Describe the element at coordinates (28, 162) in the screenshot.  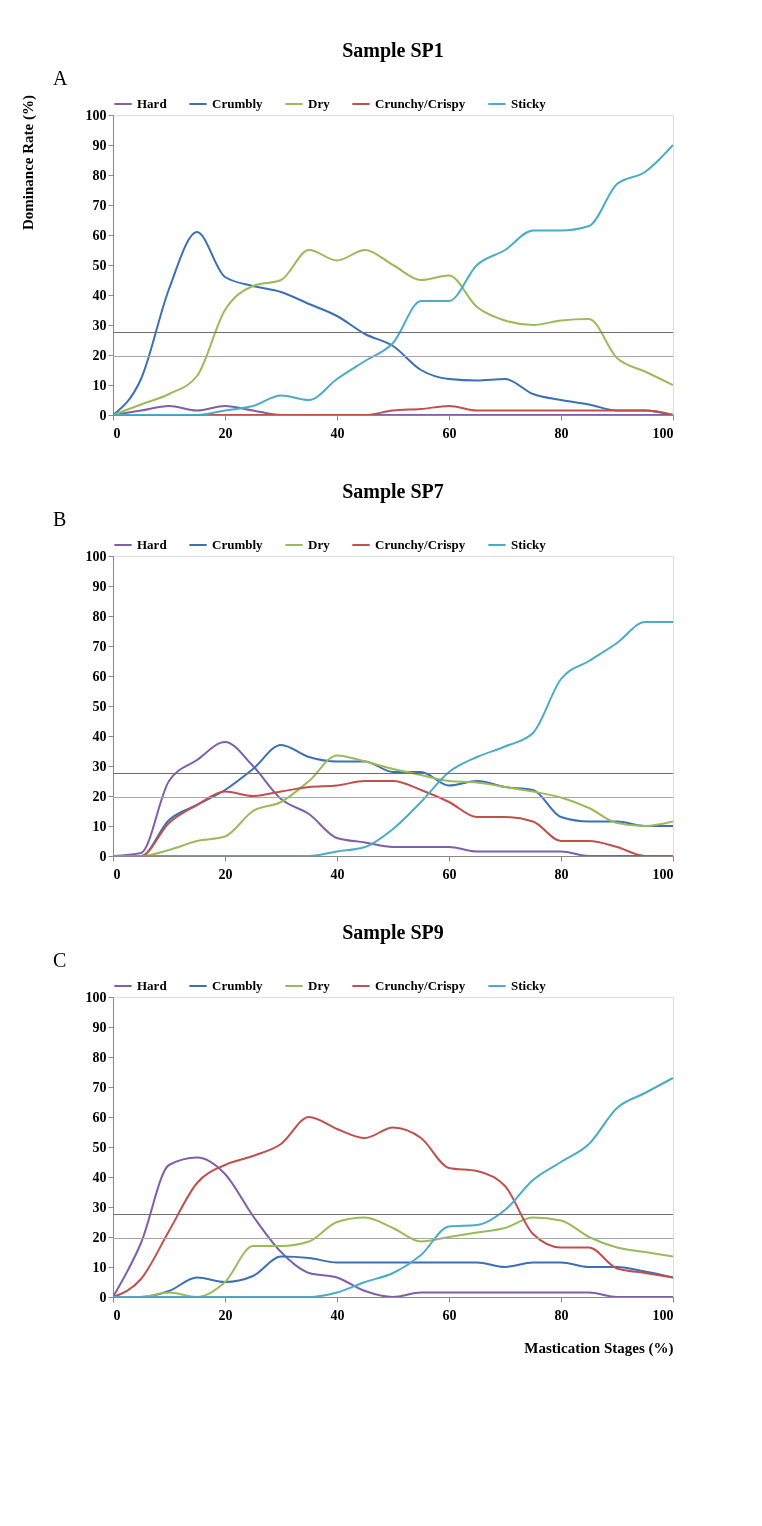
I see `y-axis-title: Dominance Rate (%)` at that location.